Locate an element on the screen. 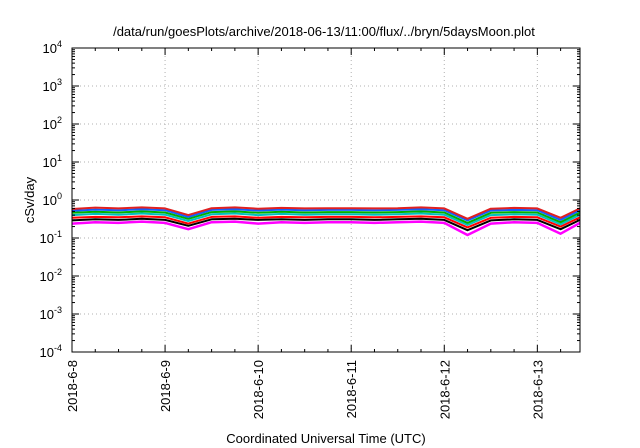  series-layer is located at coordinates (326, 221).